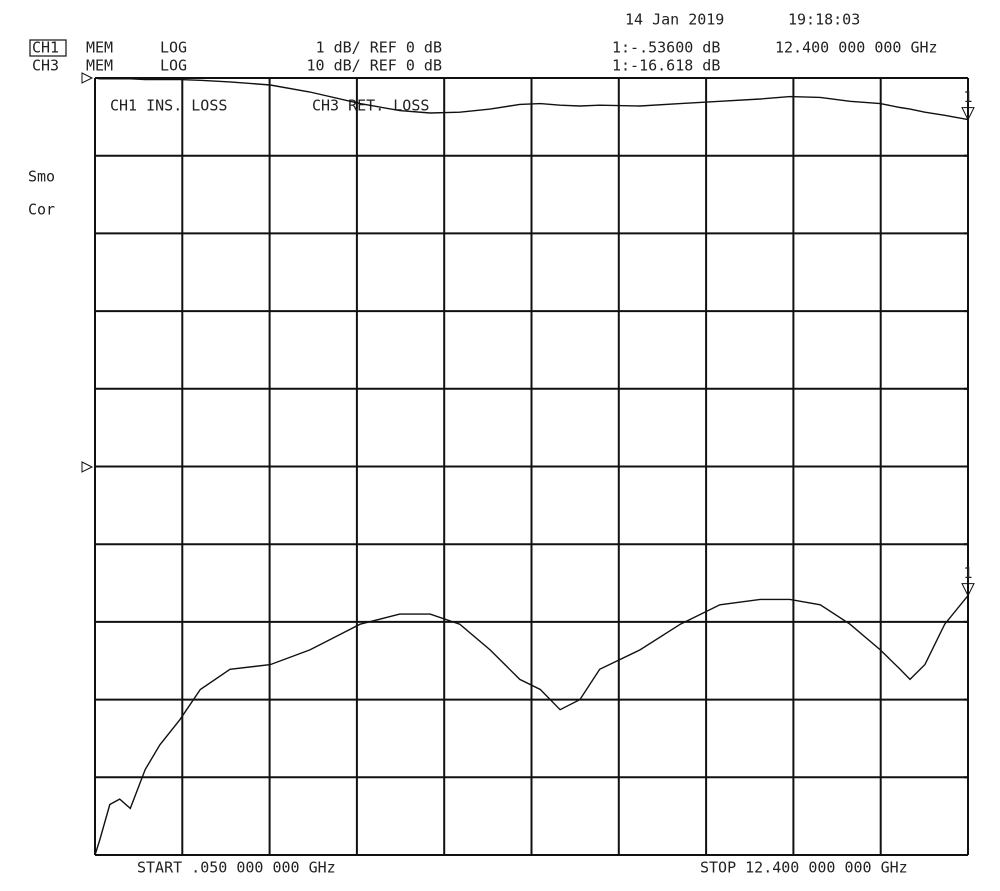 The height and width of the screenshot is (891, 1000). Describe the element at coordinates (41, 210) in the screenshot. I see `status-label: Cor` at that location.